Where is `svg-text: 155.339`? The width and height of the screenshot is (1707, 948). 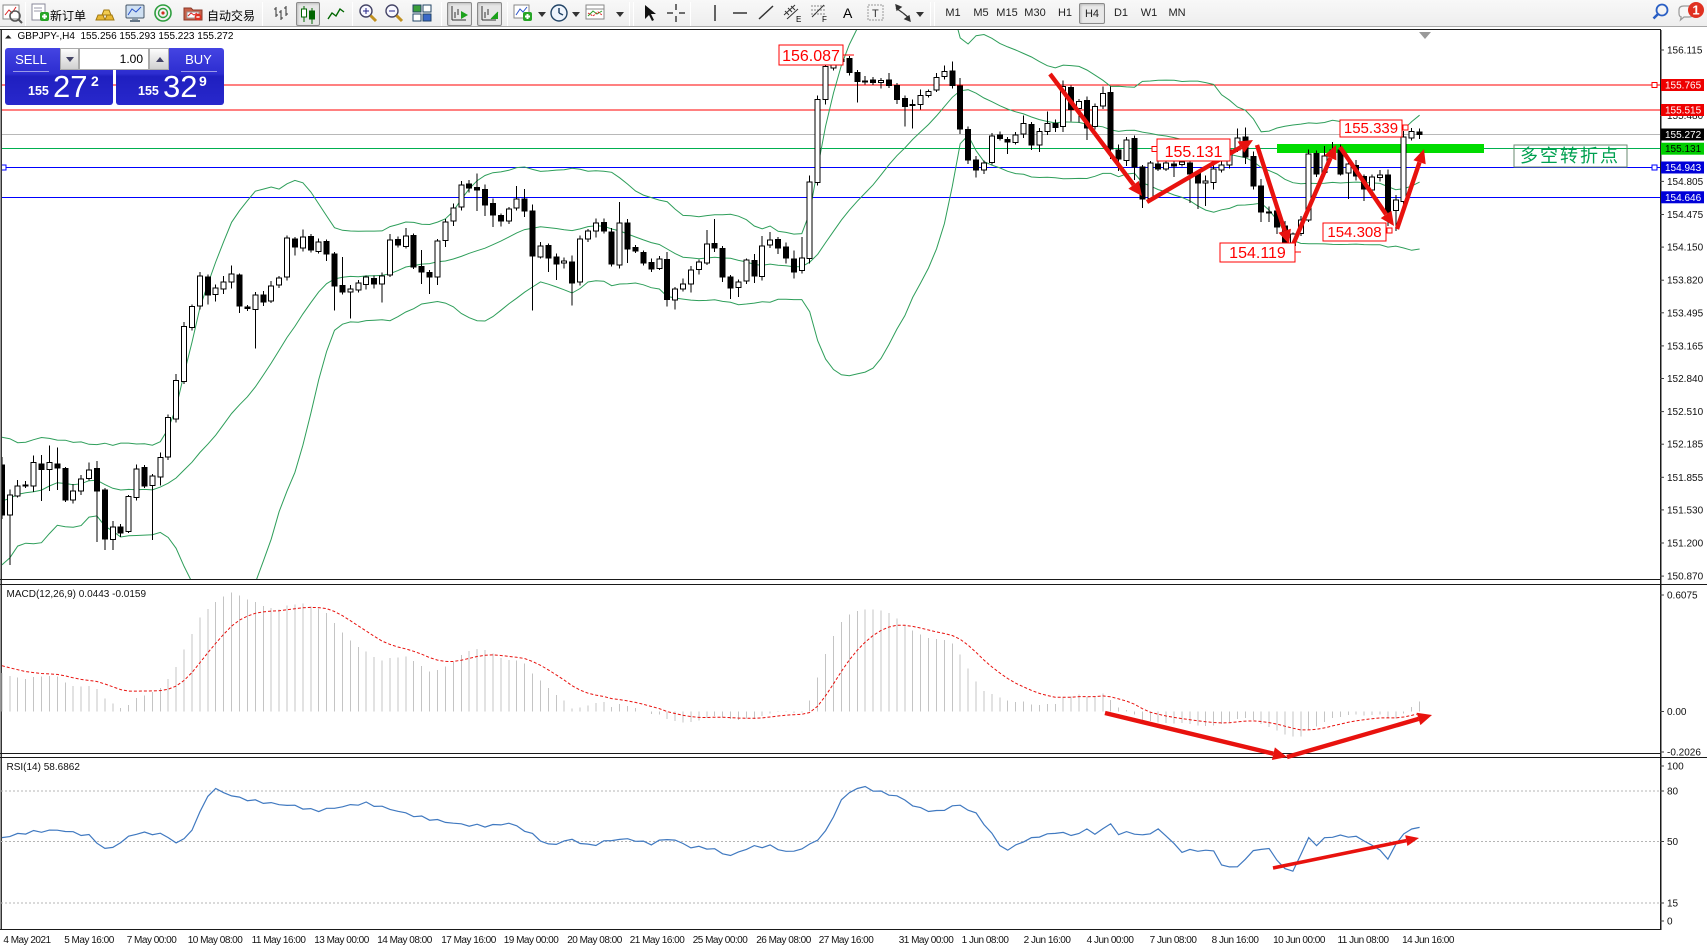
svg-text: 155.339 is located at coordinates (1371, 128).